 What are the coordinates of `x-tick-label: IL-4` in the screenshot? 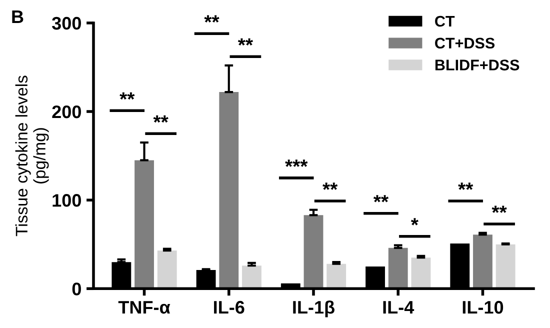 It's located at (398, 307).